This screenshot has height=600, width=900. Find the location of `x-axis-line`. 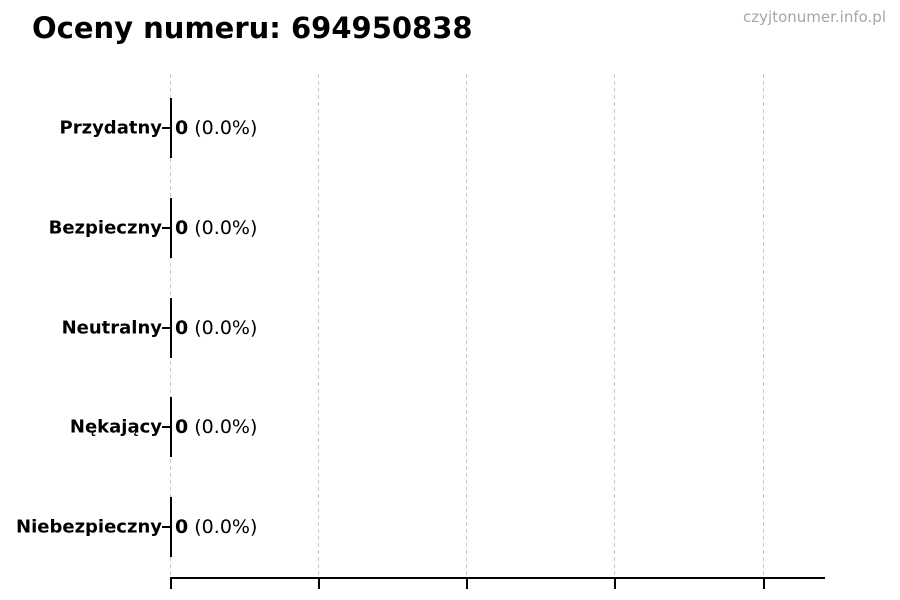

x-axis-line is located at coordinates (497, 578).